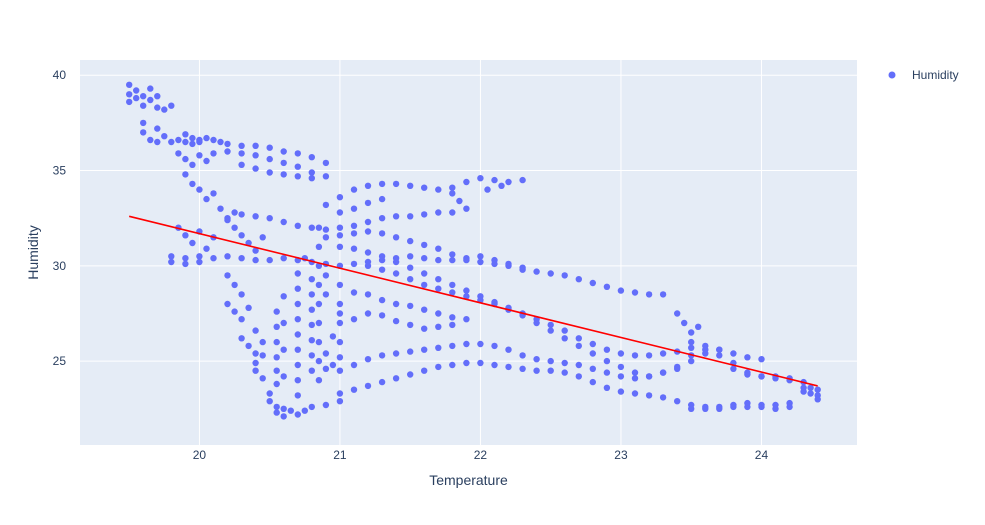 This screenshot has width=985, height=525. I want to click on legend: Humidity, so click(923, 75).